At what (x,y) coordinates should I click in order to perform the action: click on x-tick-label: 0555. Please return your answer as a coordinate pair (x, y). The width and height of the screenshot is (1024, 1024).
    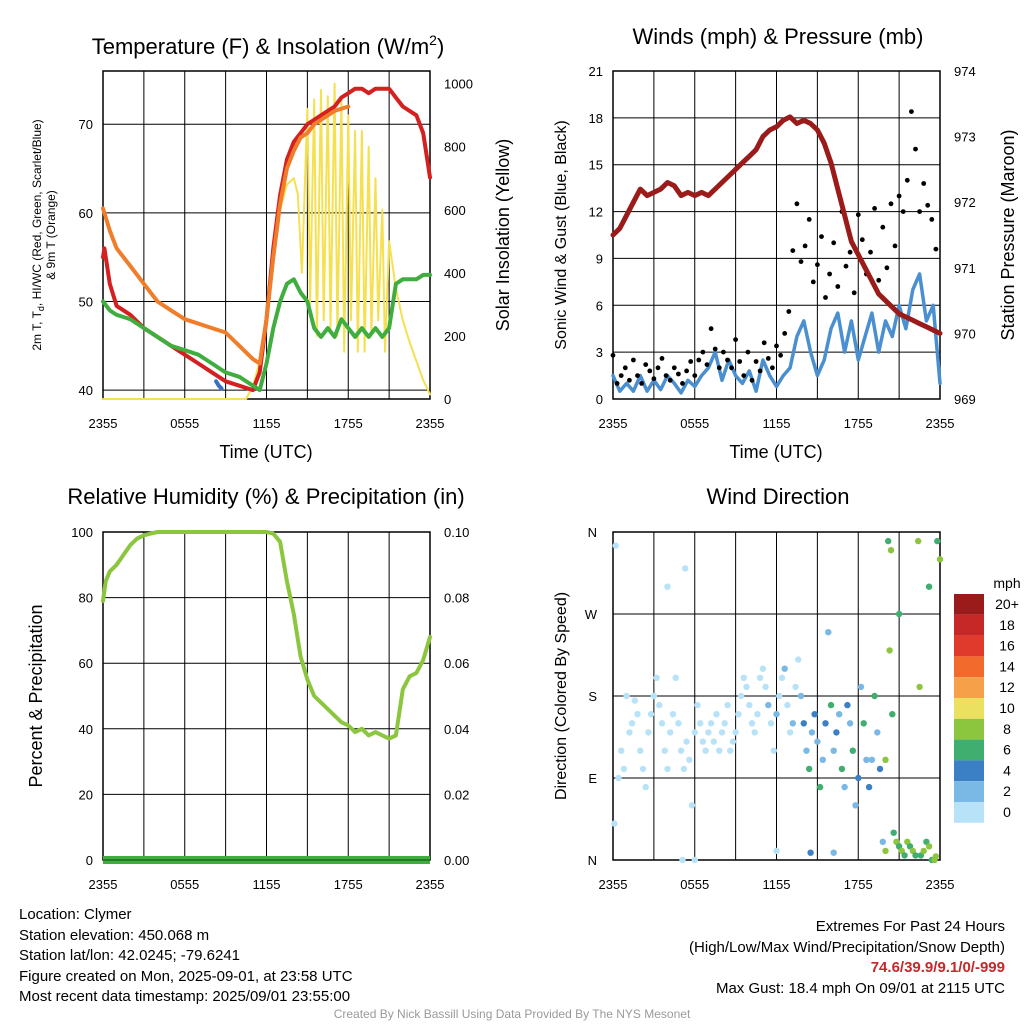
    Looking at the image, I should click on (184, 423).